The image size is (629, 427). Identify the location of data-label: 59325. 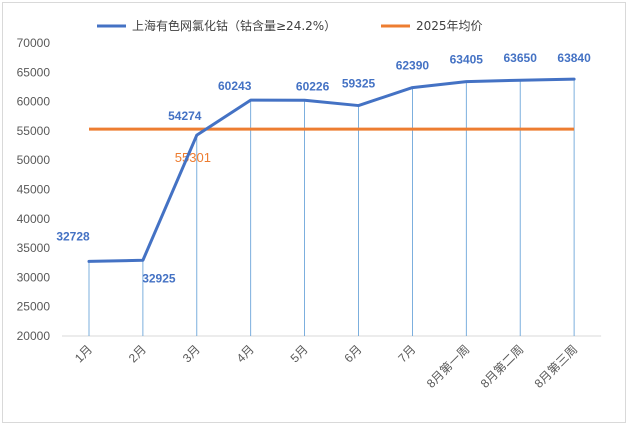
(359, 84).